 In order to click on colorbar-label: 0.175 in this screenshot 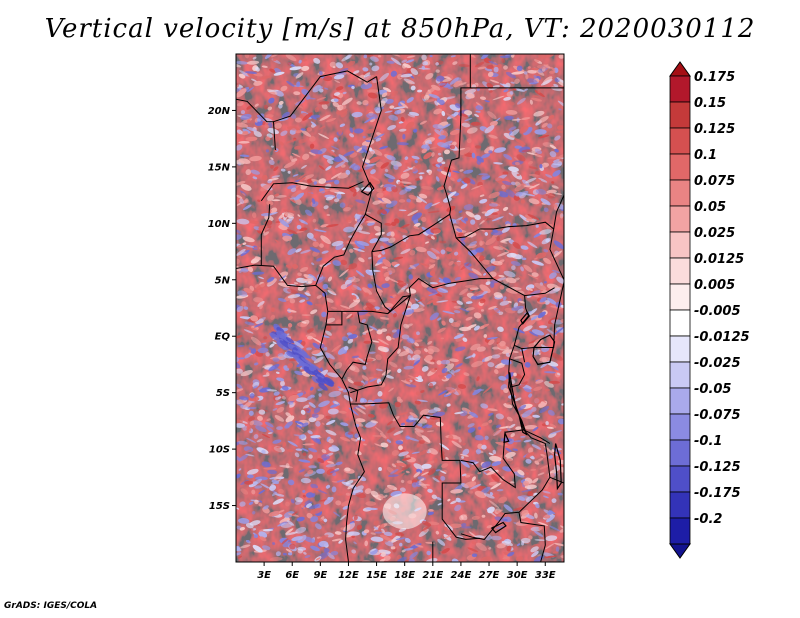, I will do `click(714, 77)`.